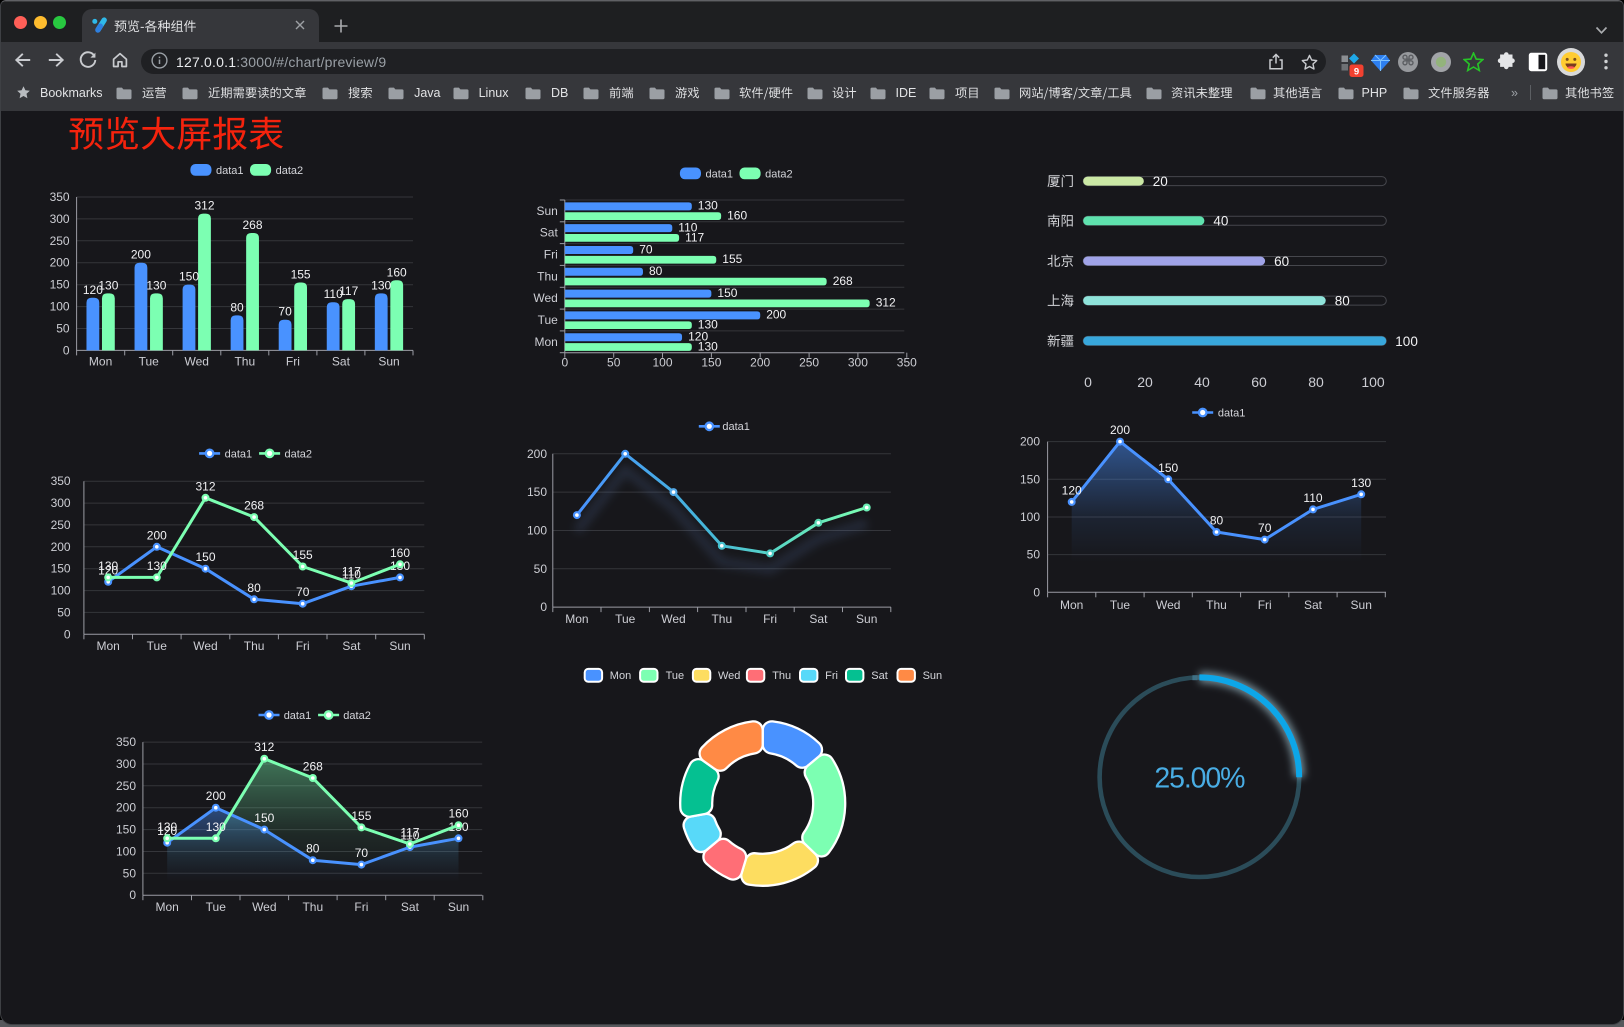  I want to click on svg-text: 20, so click(1145, 383).